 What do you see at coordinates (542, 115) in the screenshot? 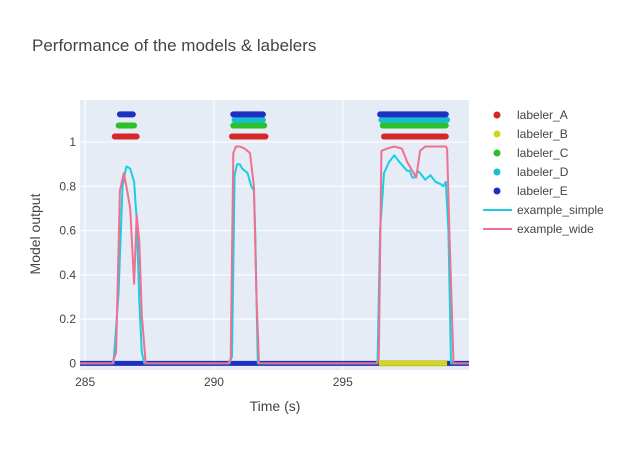
I see `legend-item-labeler_A: labeler_A` at bounding box center [542, 115].